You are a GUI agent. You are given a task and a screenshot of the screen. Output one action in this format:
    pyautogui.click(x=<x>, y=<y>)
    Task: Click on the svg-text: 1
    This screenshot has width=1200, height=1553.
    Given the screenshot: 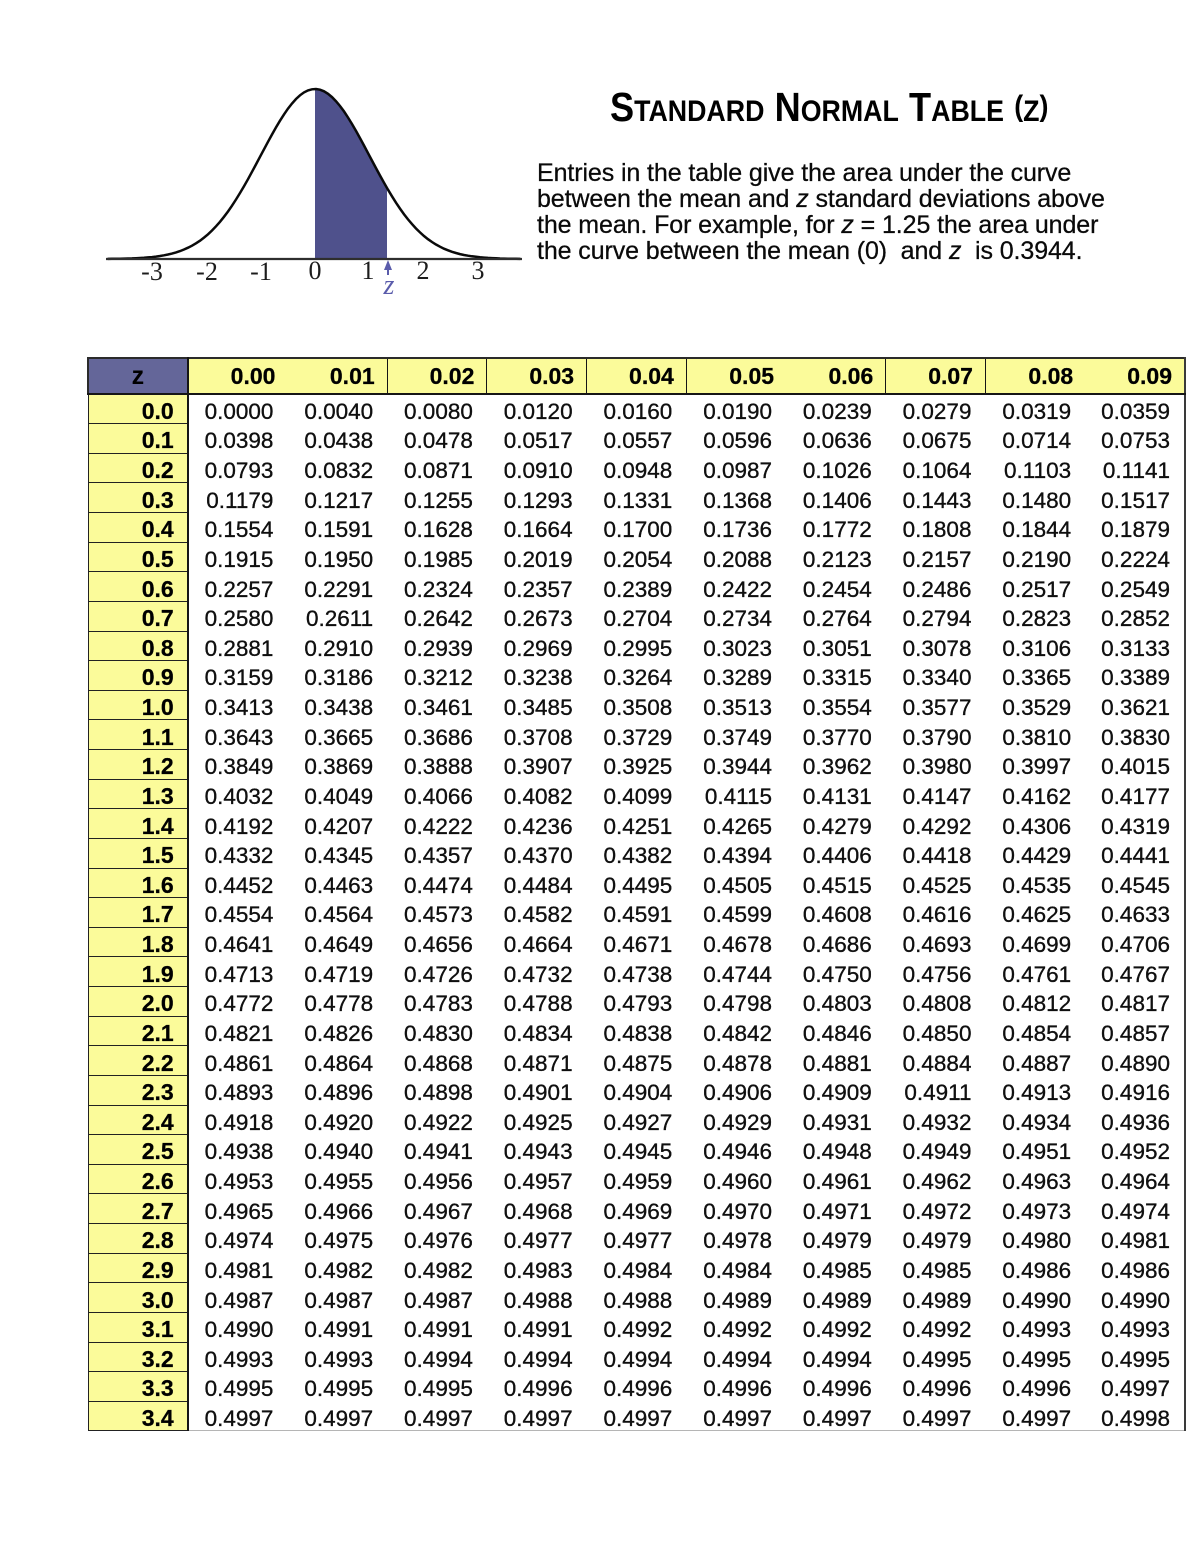 What is the action you would take?
    pyautogui.click(x=368, y=270)
    